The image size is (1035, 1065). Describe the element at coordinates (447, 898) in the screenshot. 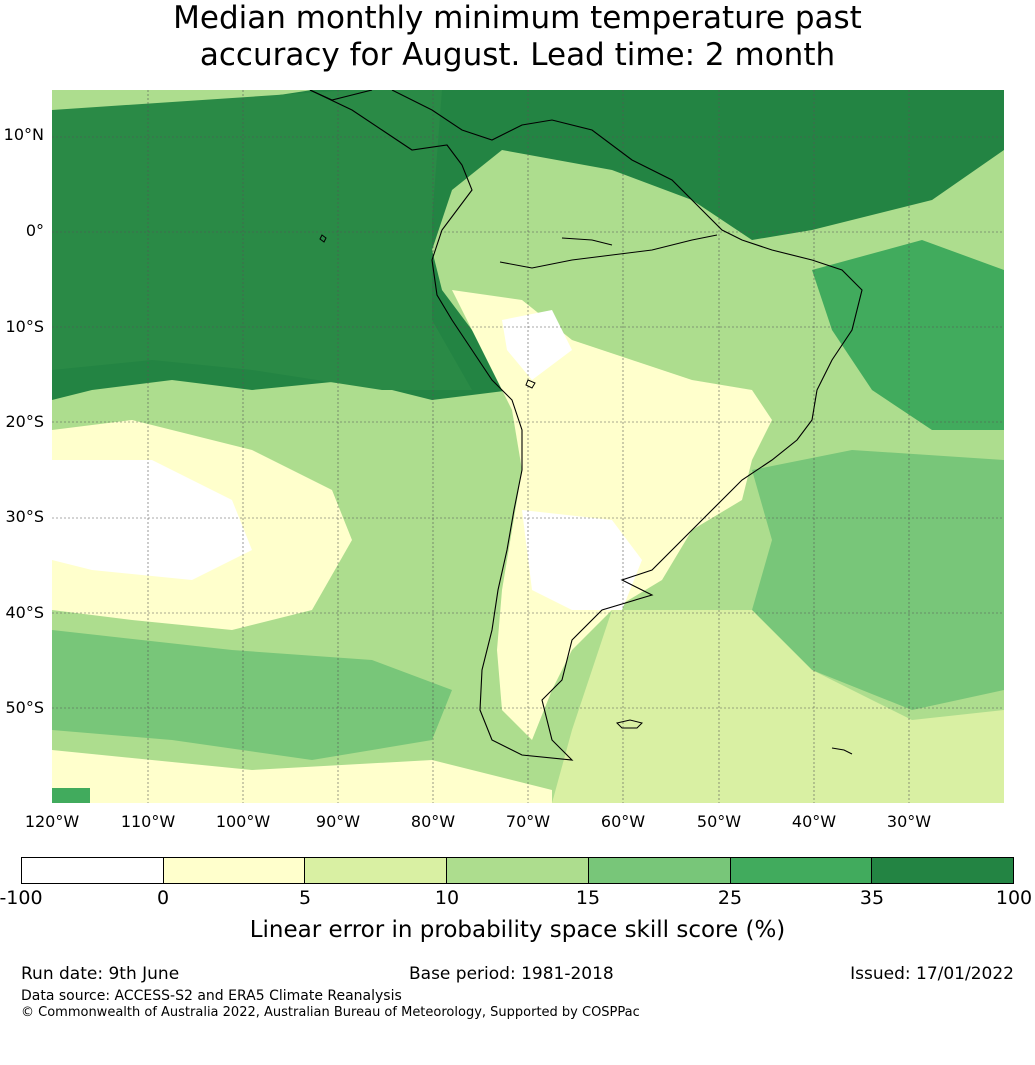

I see `colorbar-tick-10: 10` at that location.